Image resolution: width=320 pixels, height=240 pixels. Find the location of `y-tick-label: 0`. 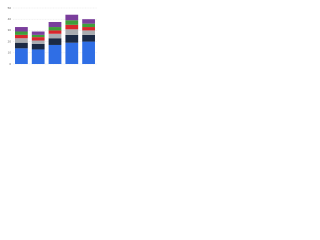

y-tick-label: 0 is located at coordinates (10, 64).